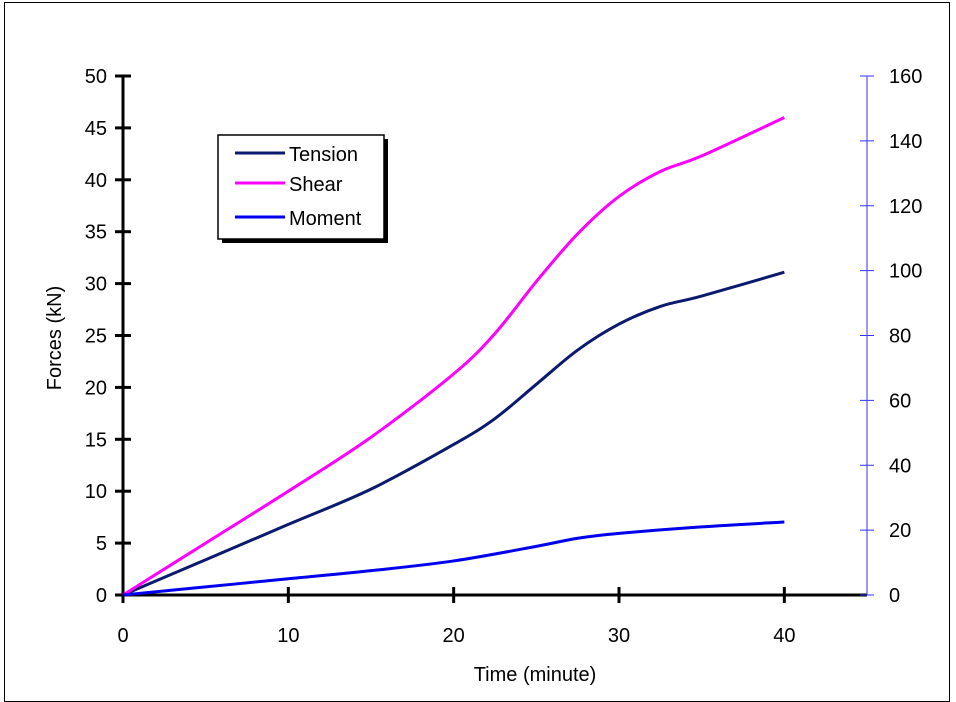  What do you see at coordinates (101, 544) in the screenshot?
I see `y-tick-label: 5` at bounding box center [101, 544].